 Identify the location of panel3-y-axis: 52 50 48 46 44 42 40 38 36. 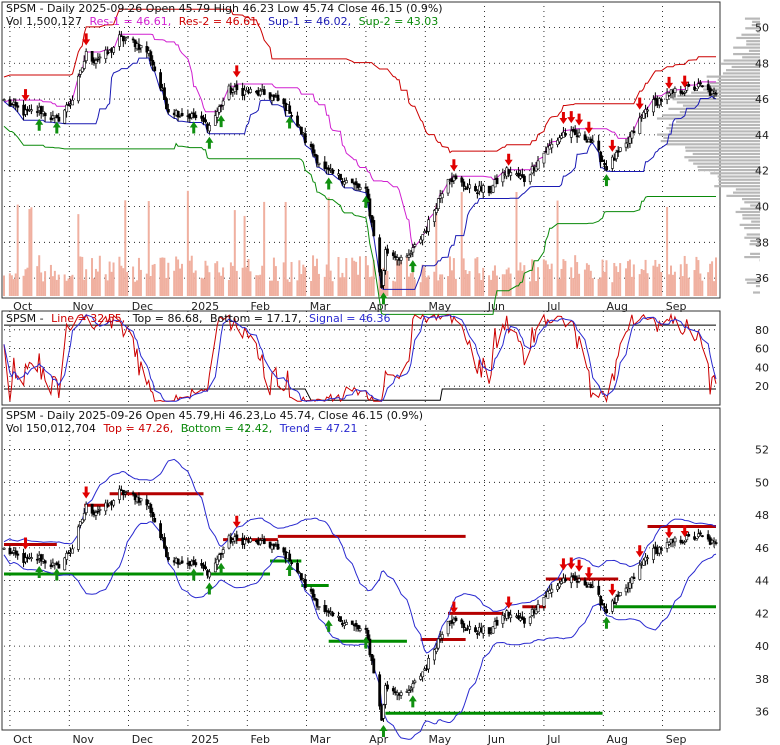
(762, 581).